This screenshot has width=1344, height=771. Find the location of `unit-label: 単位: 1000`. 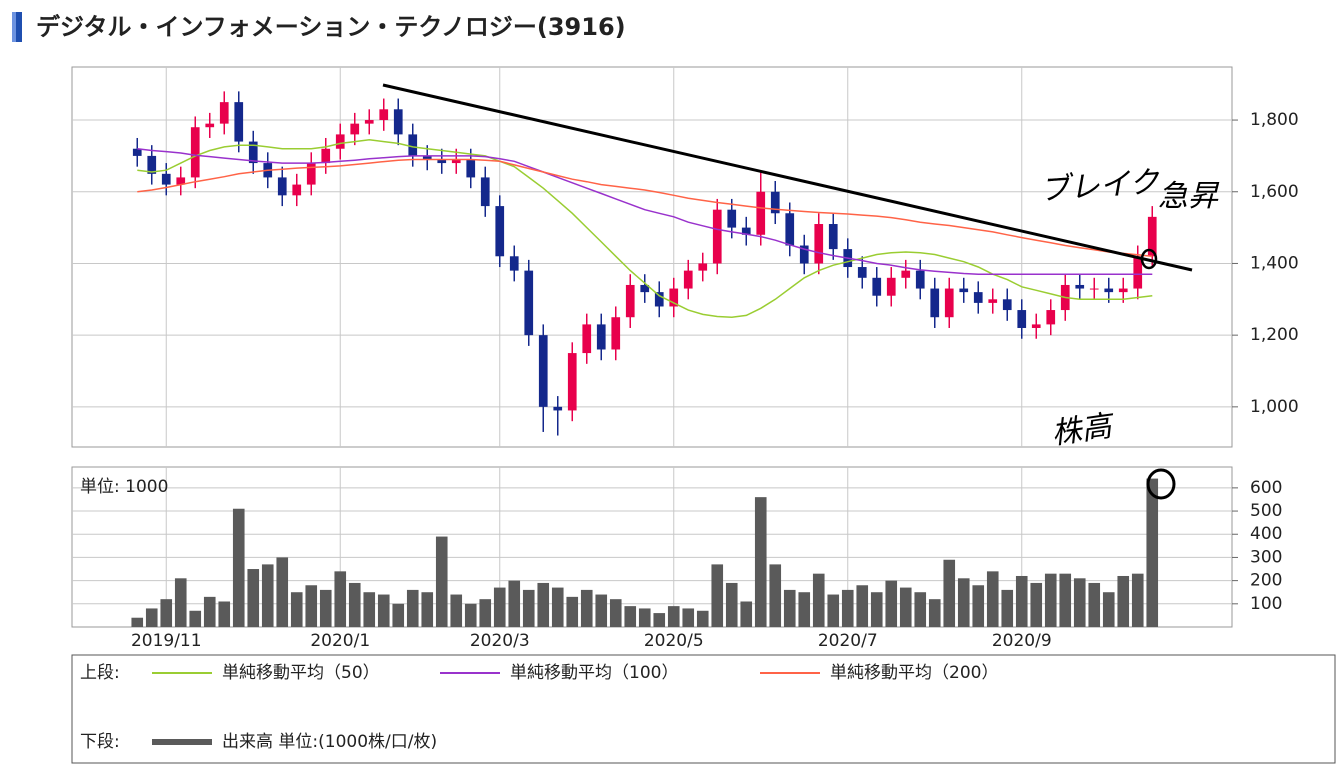

unit-label: 単位: 1000 is located at coordinates (124, 487).